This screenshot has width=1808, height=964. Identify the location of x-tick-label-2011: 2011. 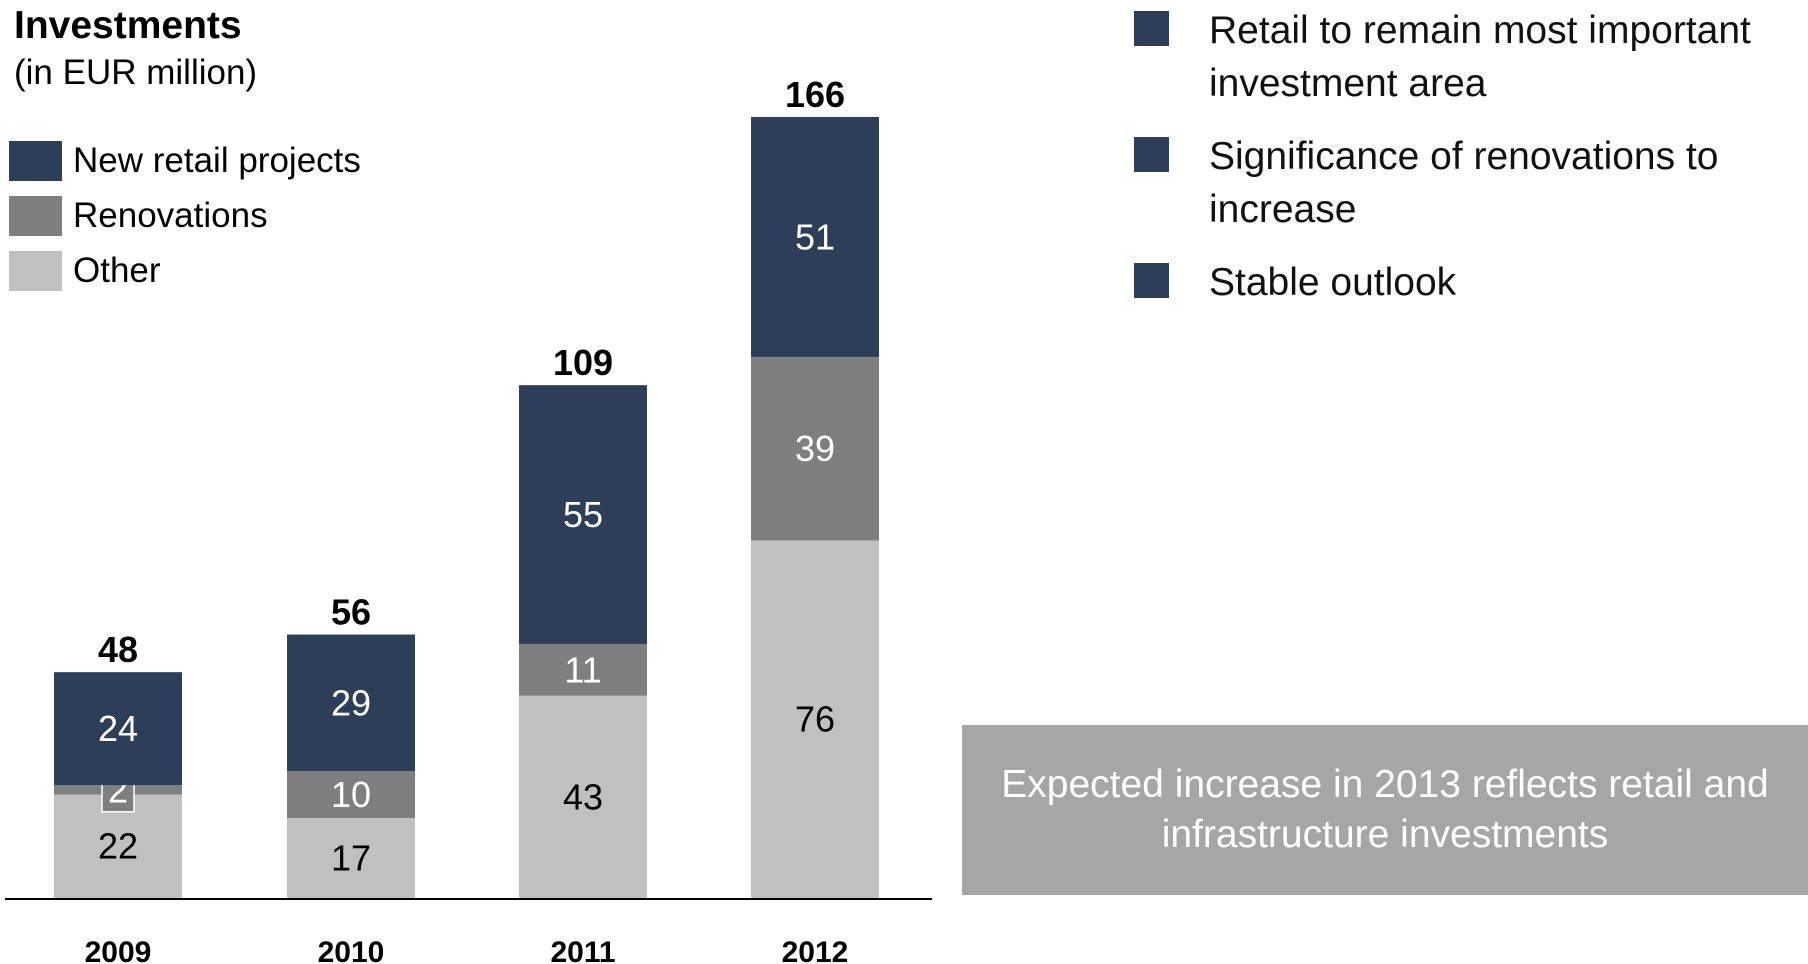
(582, 950).